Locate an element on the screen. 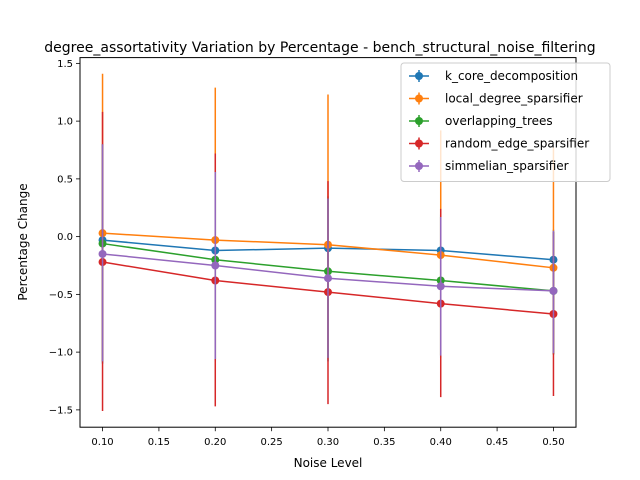 The image size is (640, 480). y-tick-label: 1.5 is located at coordinates (65, 64).